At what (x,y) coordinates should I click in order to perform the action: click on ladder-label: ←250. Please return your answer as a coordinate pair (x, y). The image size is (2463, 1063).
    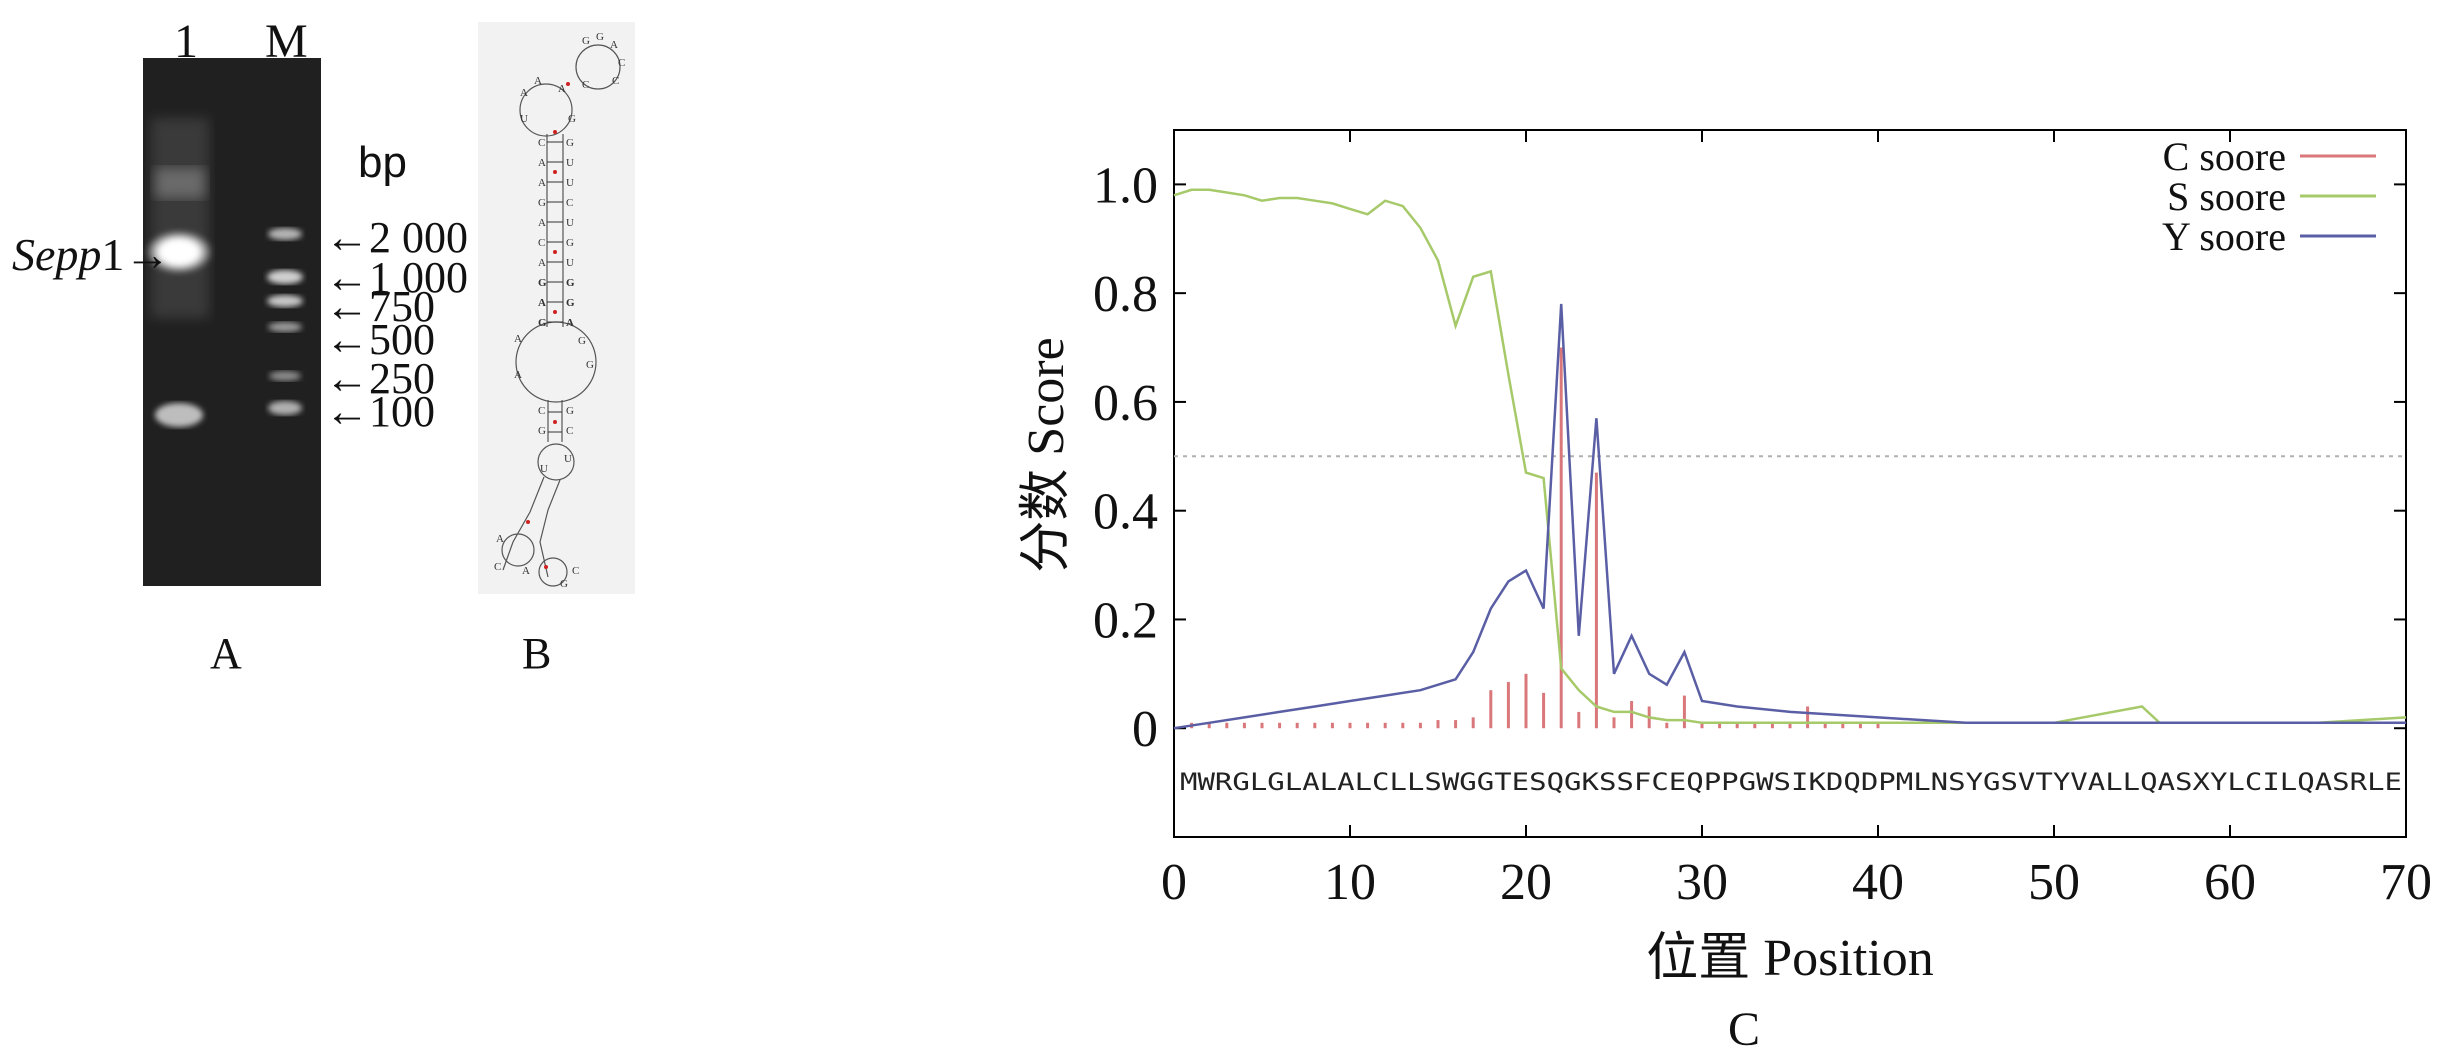
    Looking at the image, I should click on (380, 378).